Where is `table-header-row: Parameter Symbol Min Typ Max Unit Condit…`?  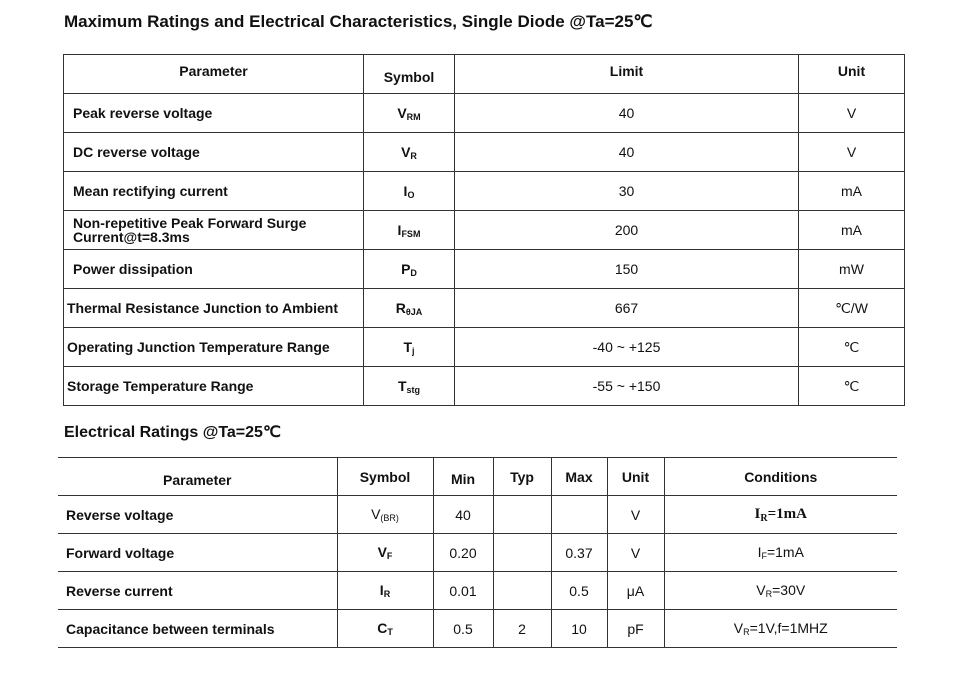 table-header-row: Parameter Symbol Min Typ Max Unit Condit… is located at coordinates (477, 476).